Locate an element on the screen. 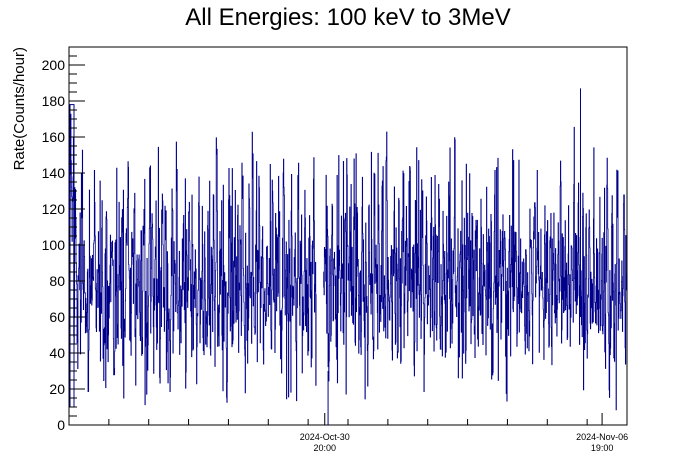 The image size is (696, 472). y-tick-label: 200 is located at coordinates (54, 65).